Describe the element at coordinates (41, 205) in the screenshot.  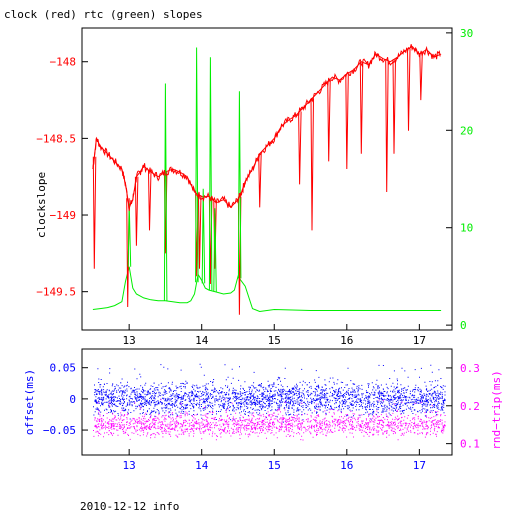
I see `top-y-axis-label: clockslope` at that location.